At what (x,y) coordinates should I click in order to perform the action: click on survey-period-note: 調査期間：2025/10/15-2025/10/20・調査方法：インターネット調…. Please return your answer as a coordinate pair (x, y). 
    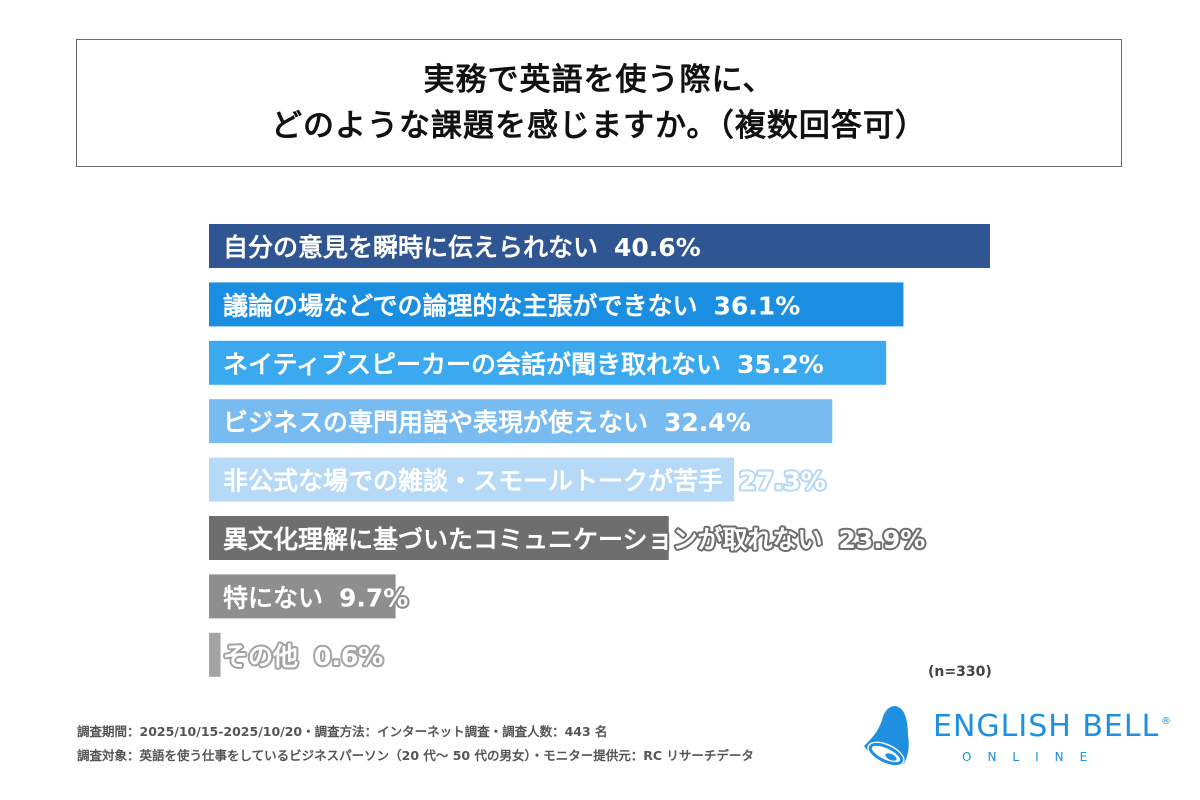
    Looking at the image, I should click on (342, 731).